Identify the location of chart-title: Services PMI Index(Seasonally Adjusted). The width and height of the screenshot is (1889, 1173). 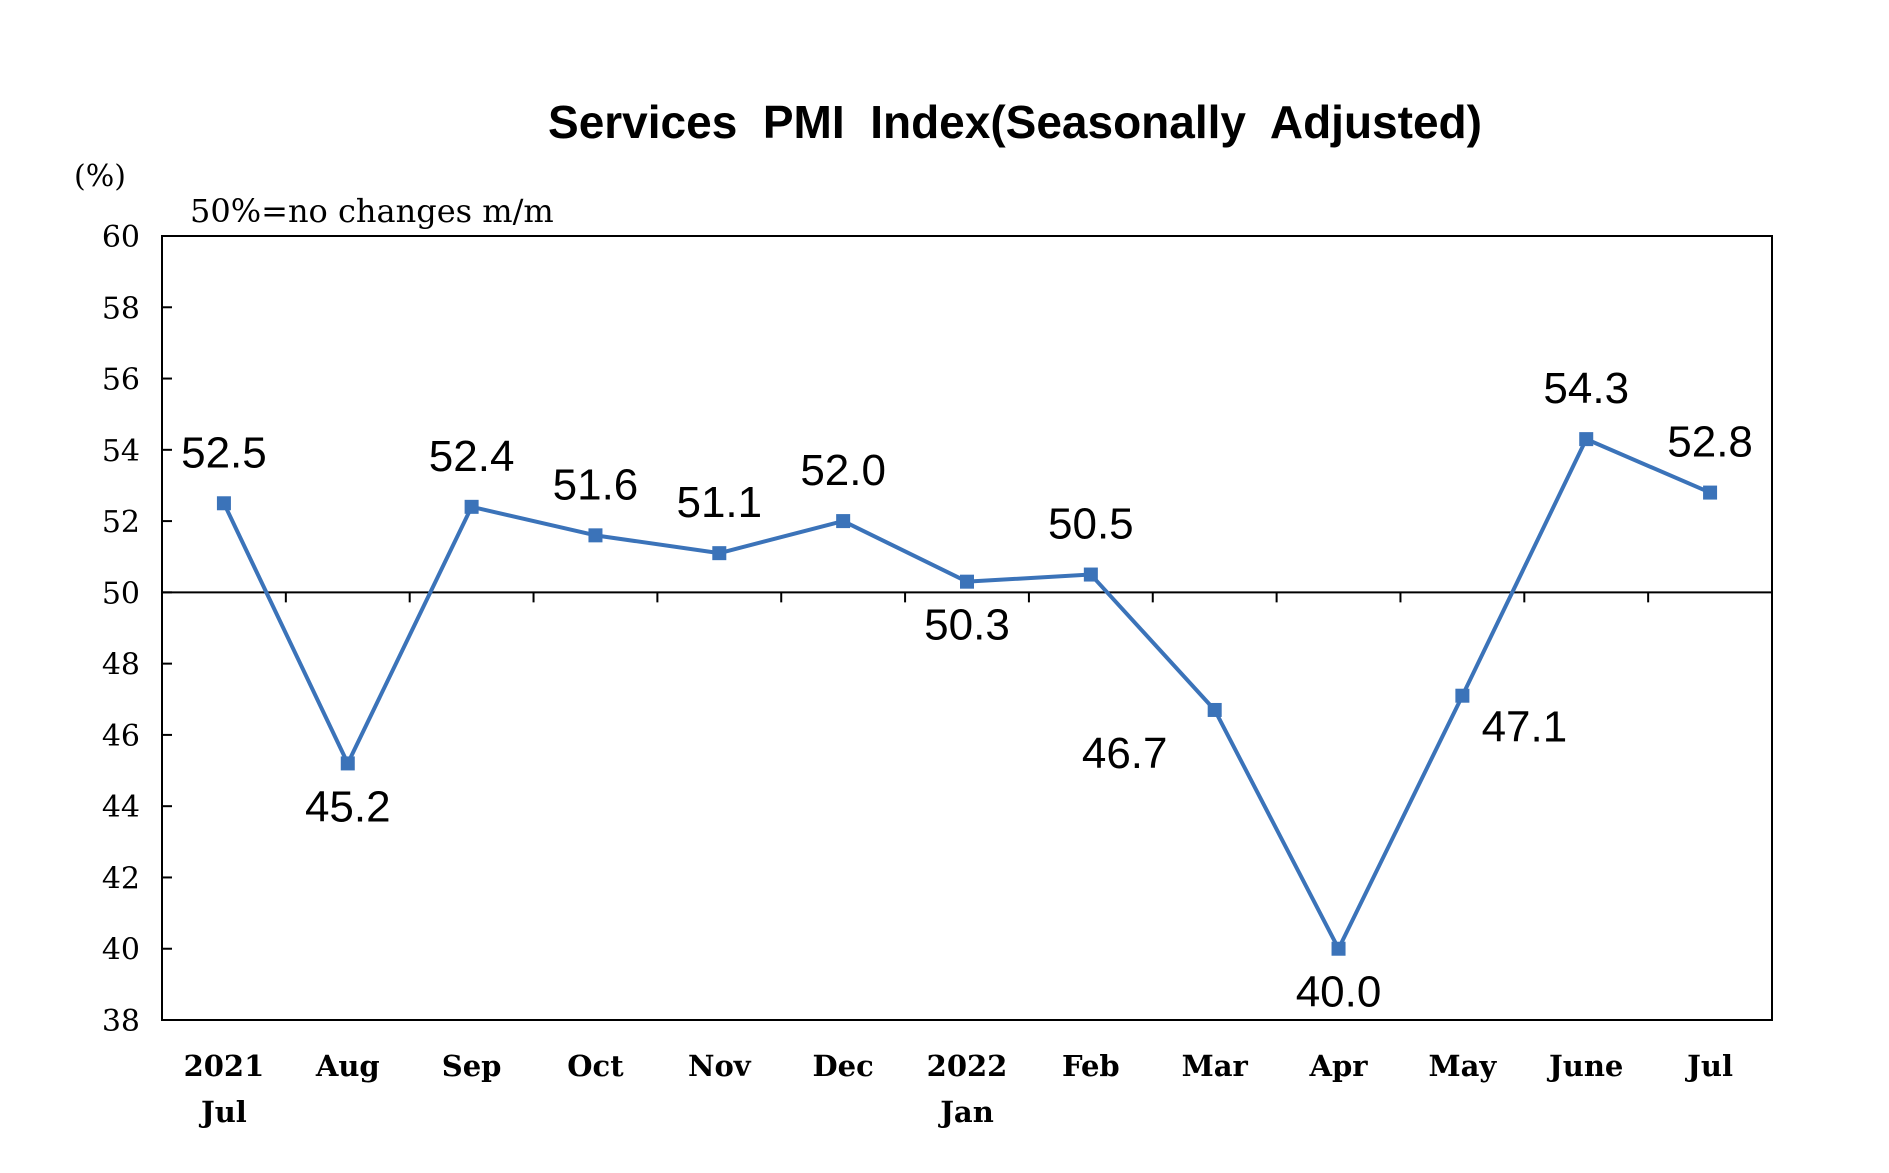
(1015, 122).